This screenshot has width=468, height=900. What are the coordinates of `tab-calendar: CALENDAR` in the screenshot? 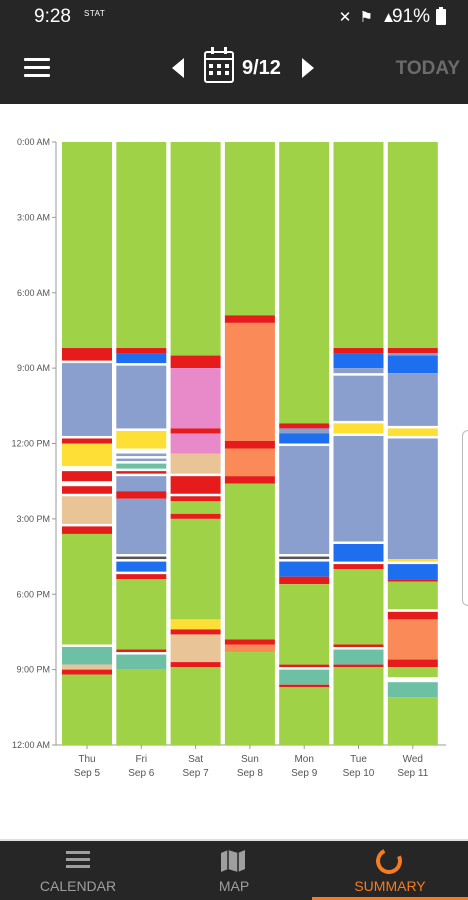 It's located at (78, 870).